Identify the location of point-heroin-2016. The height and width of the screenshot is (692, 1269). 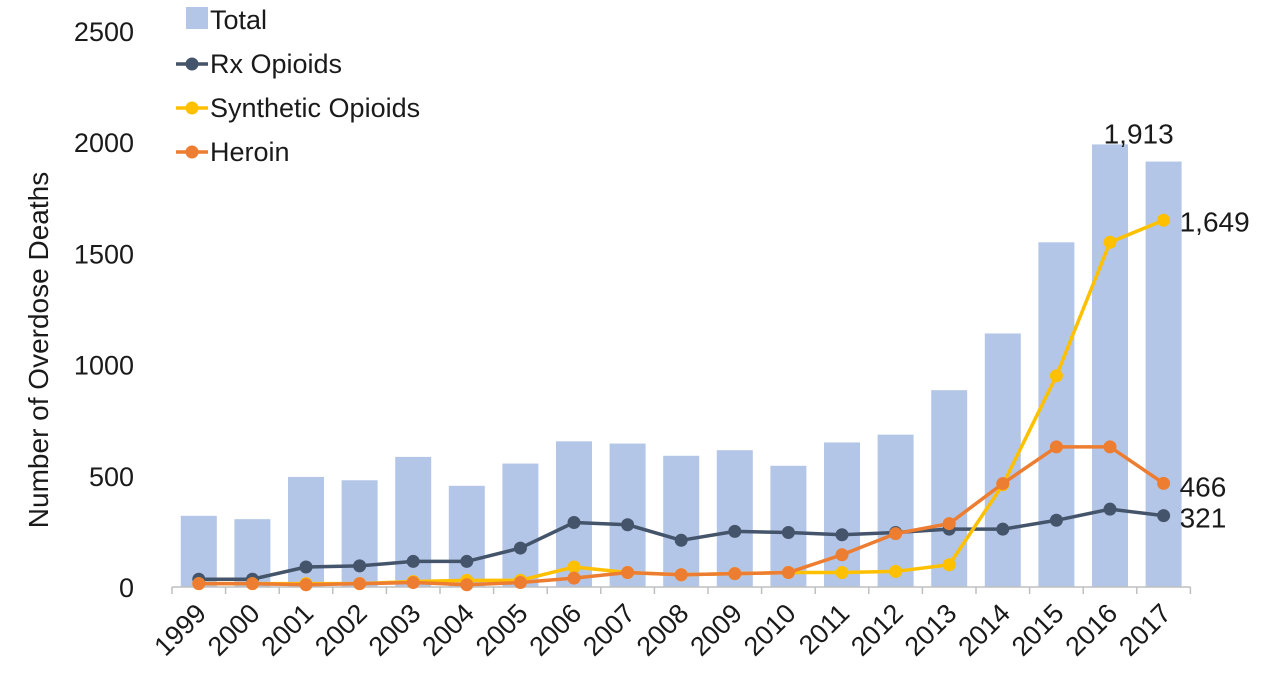
(1110, 447).